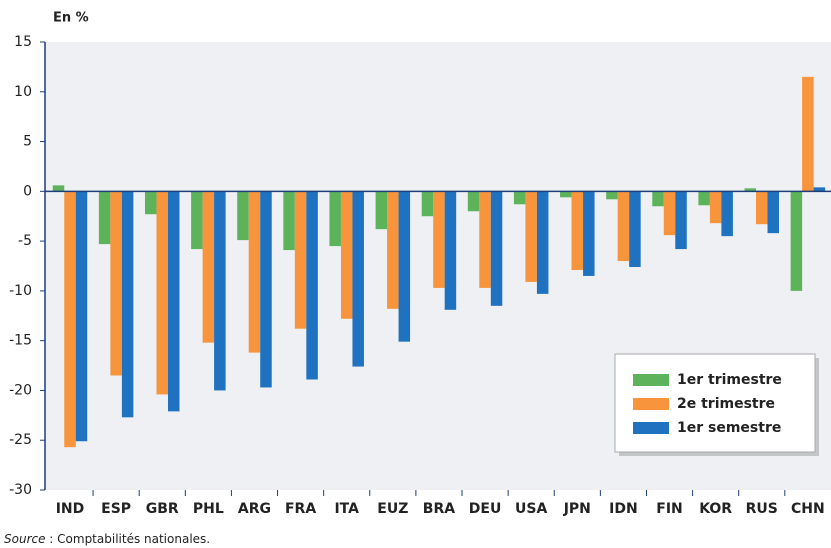 This screenshot has height=548, width=831. What do you see at coordinates (71, 18) in the screenshot?
I see `y-axis-label: En %` at bounding box center [71, 18].